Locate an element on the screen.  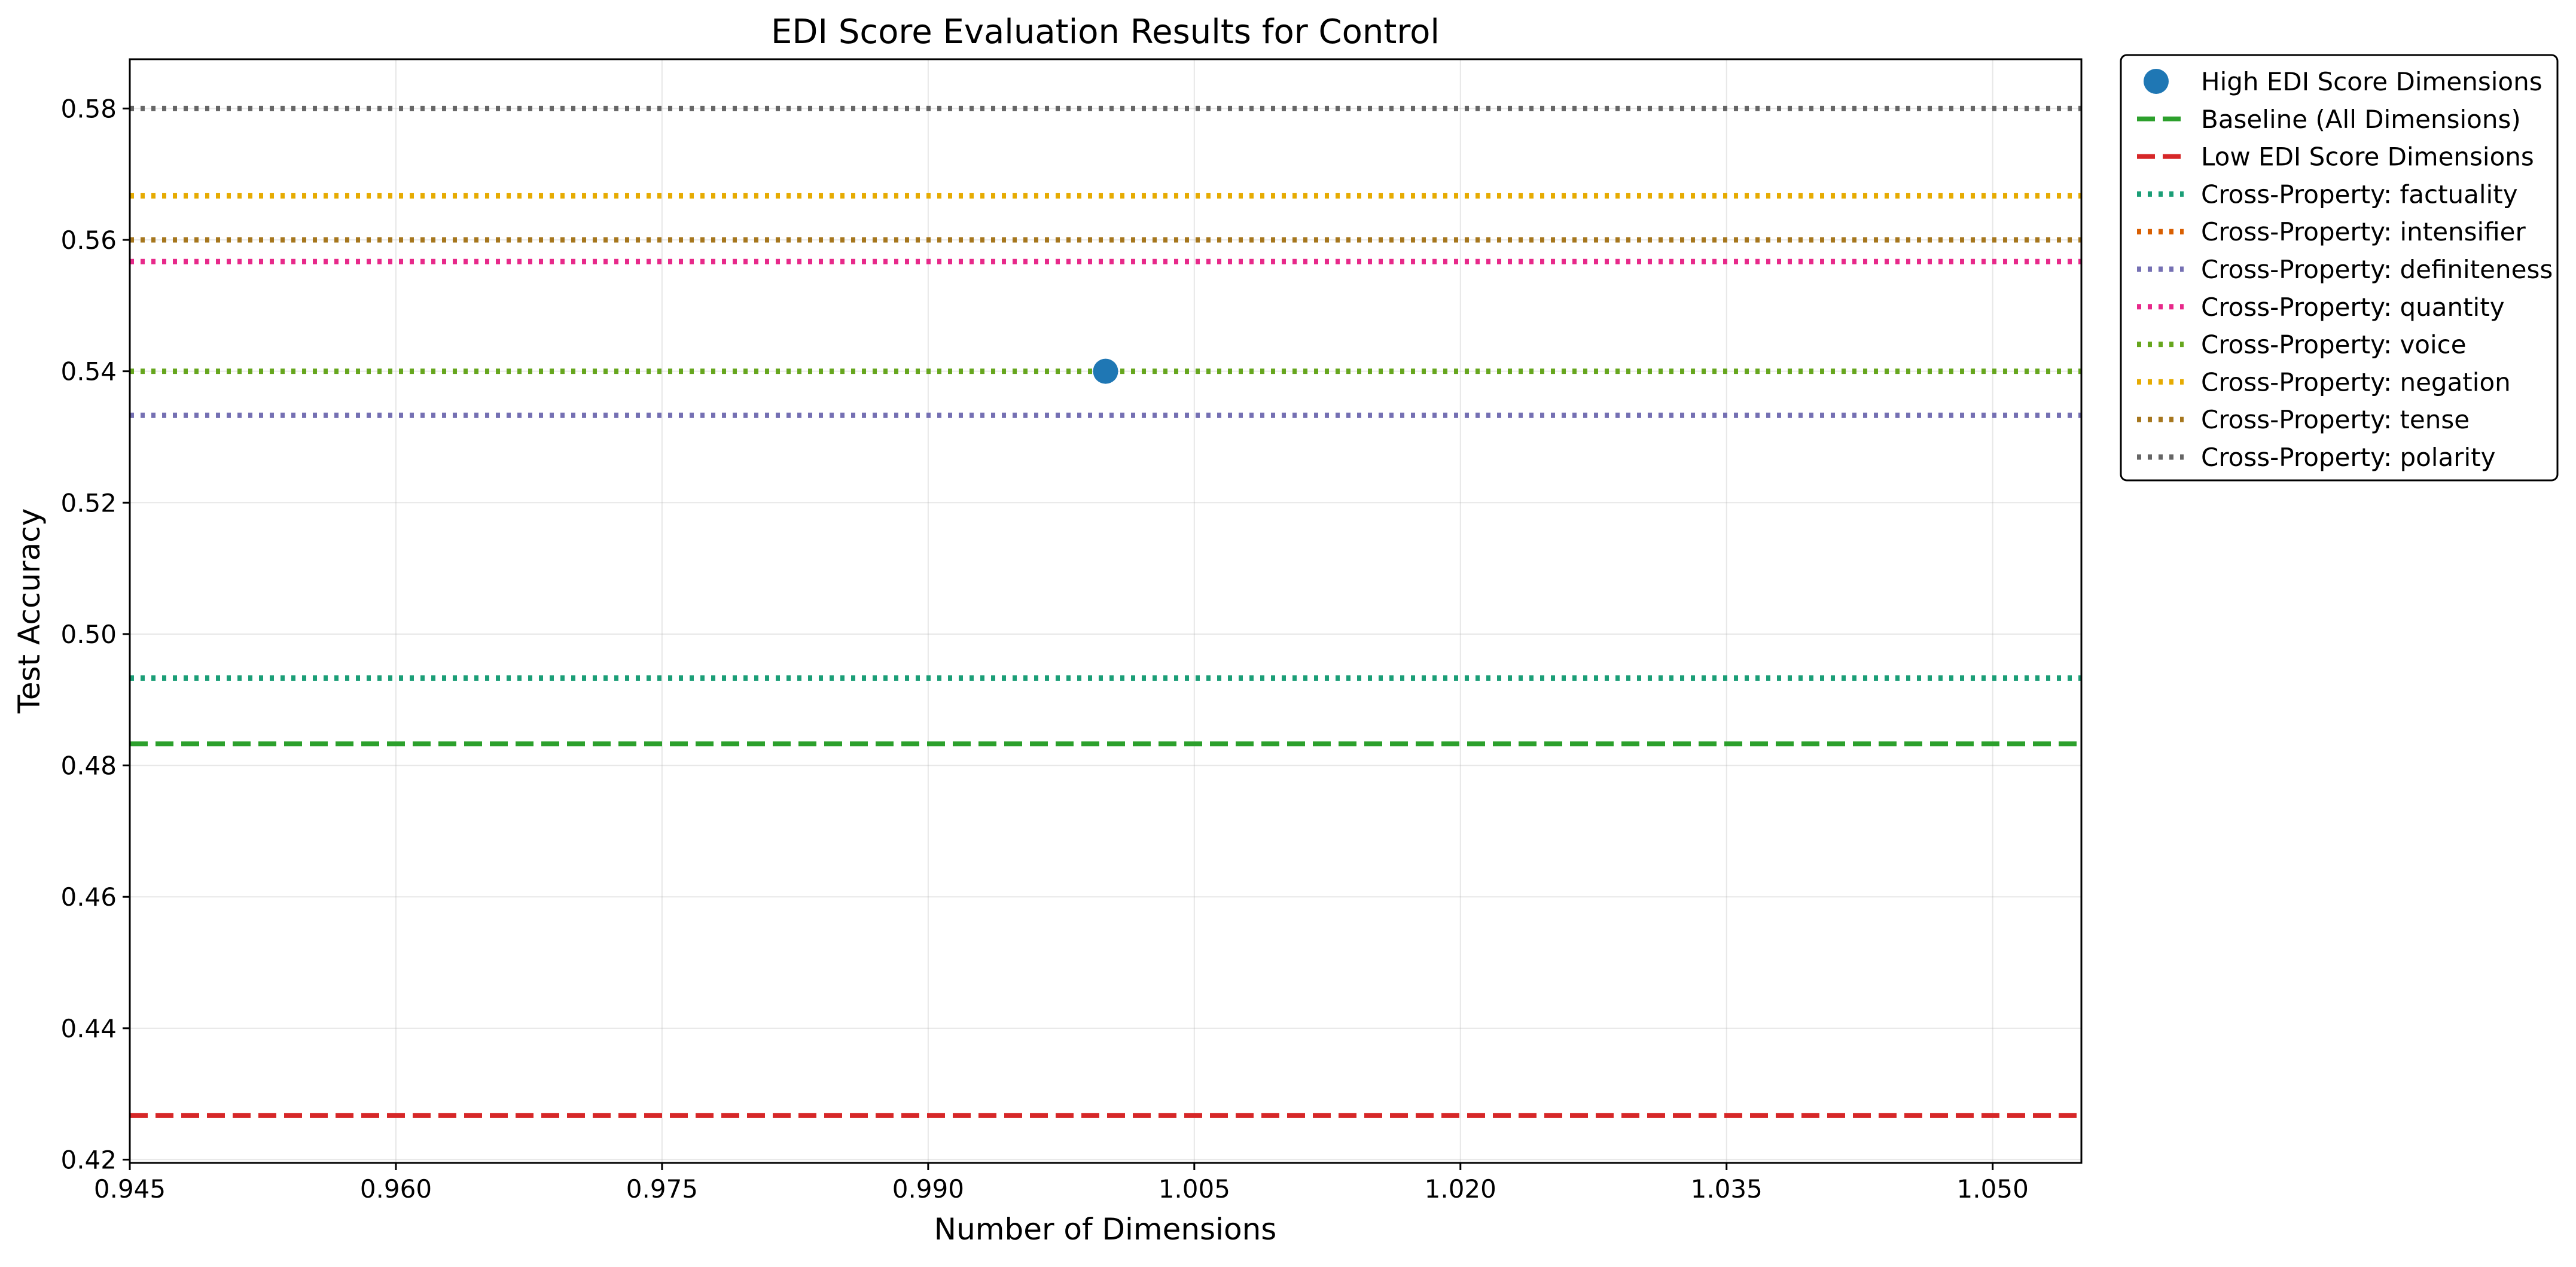
x-tick-label: 0.975 is located at coordinates (662, 1189).